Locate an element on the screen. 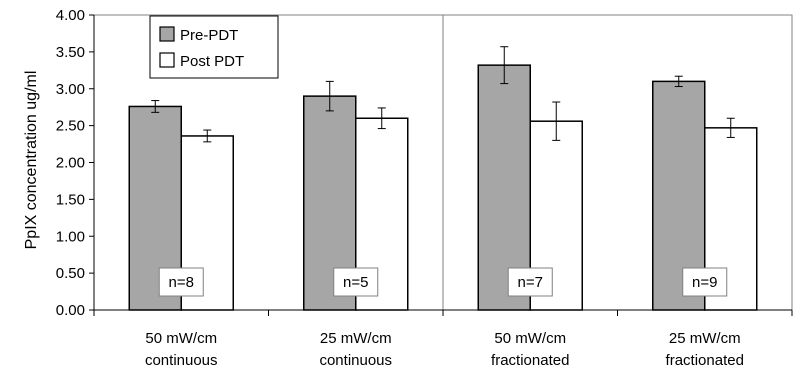  legend-box is located at coordinates (214, 47).